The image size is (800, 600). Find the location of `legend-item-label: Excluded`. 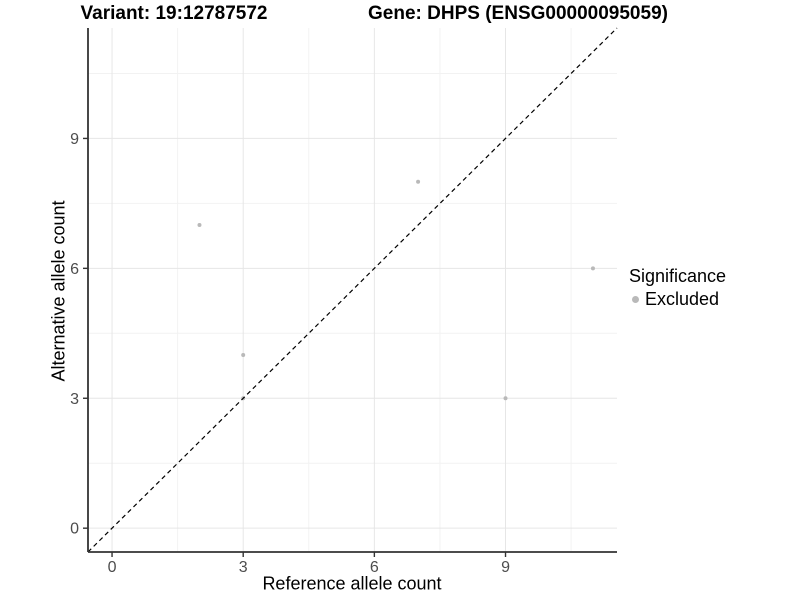

legend-item-label: Excluded is located at coordinates (682, 299).